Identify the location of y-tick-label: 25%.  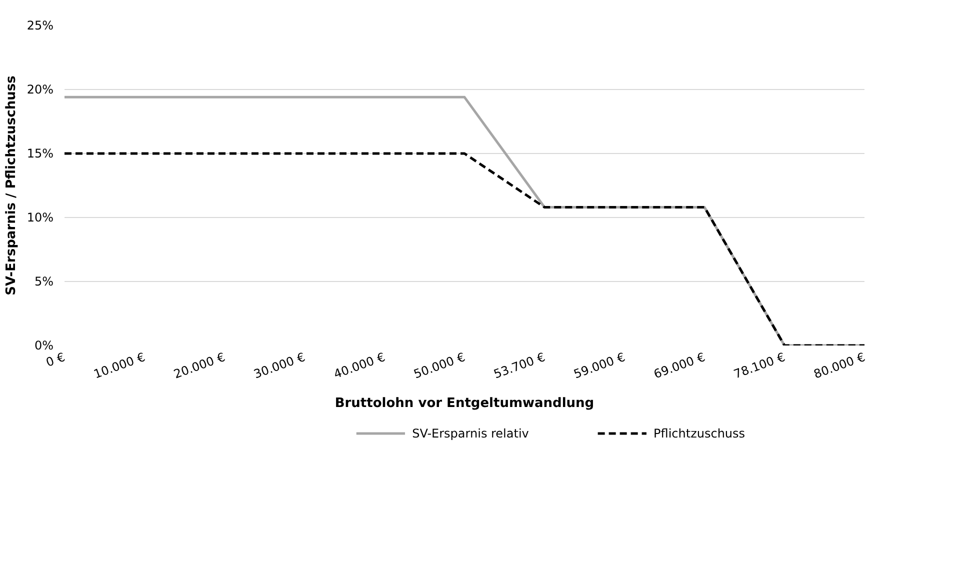
(40, 25).